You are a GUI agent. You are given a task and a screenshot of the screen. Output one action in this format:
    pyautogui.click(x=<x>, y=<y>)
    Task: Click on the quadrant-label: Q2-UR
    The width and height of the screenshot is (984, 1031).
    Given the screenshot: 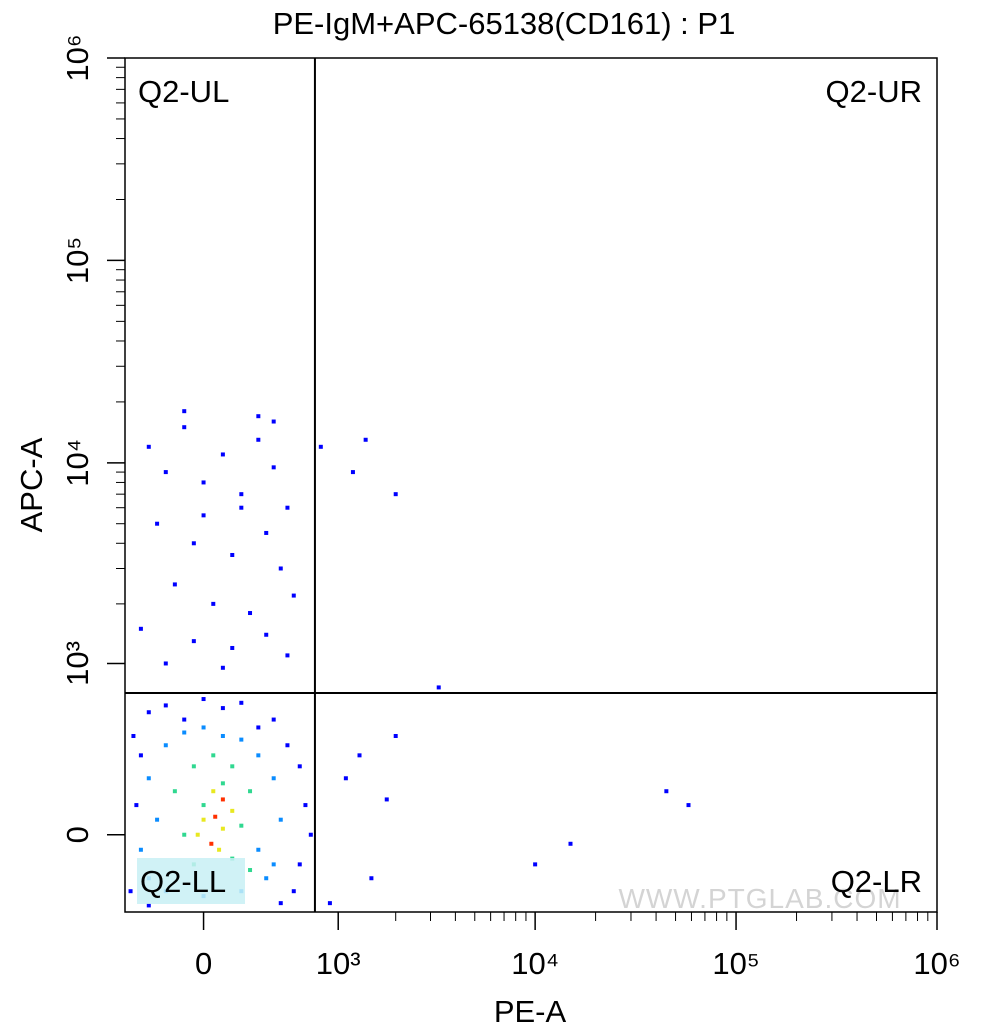 What is the action you would take?
    pyautogui.click(x=874, y=91)
    